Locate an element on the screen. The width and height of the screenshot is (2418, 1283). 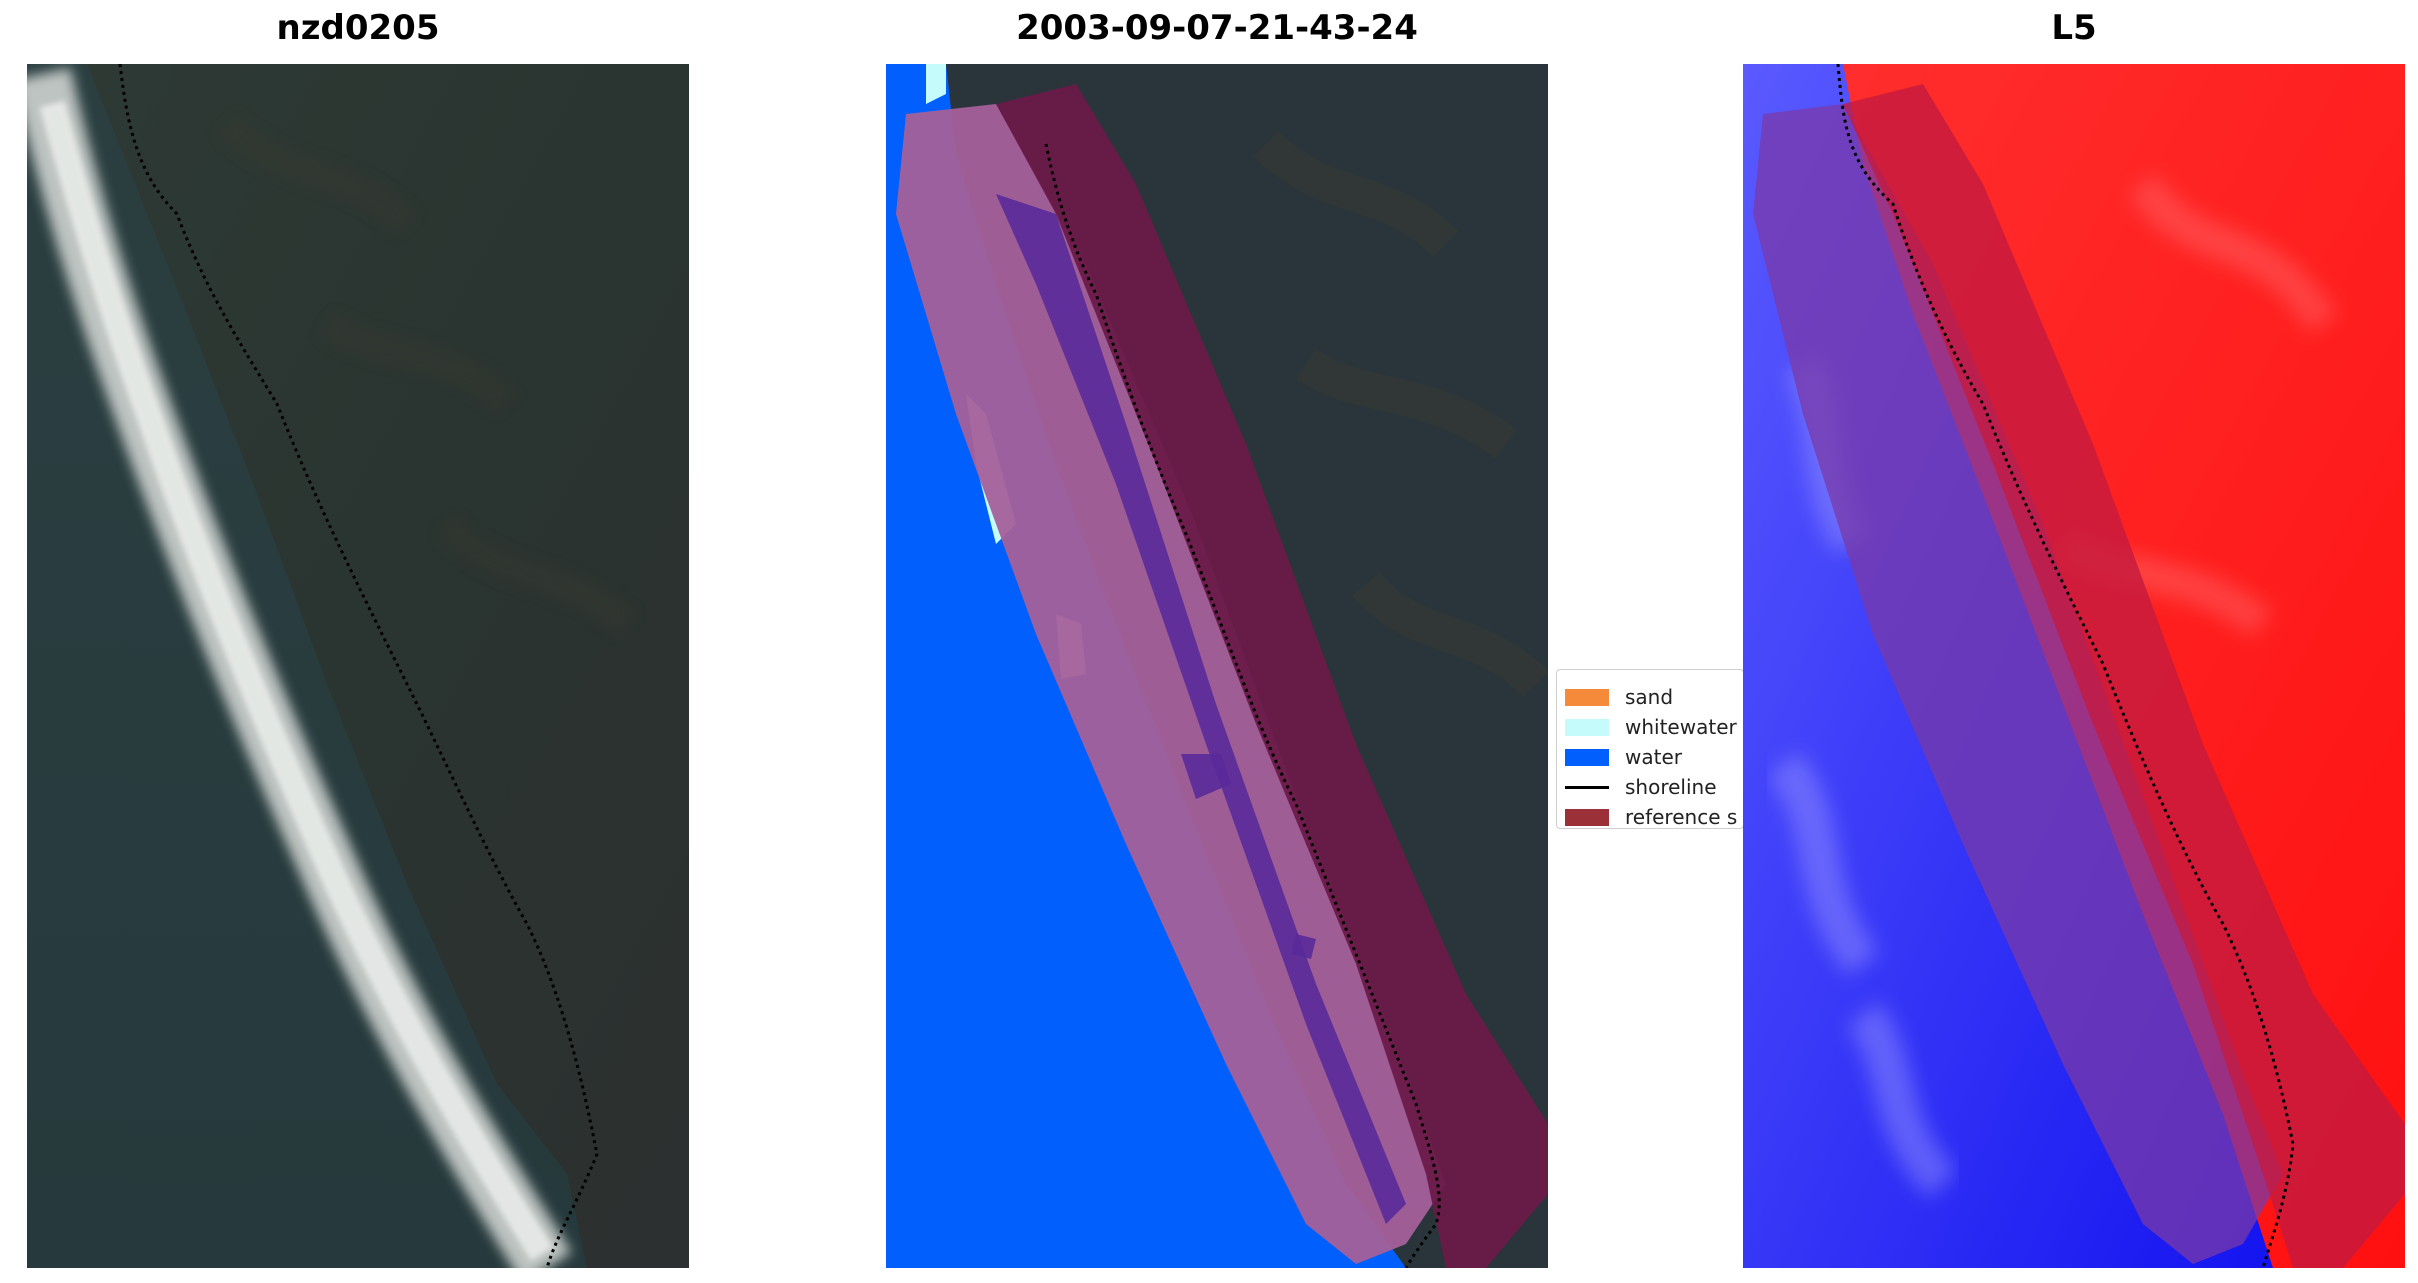
legend-label-whitewater: whitewater is located at coordinates (1681, 727).